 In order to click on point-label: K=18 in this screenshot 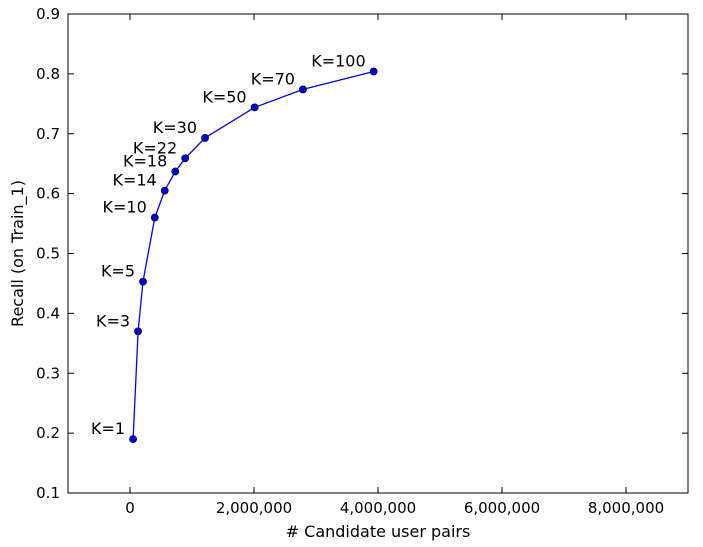, I will do `click(145, 160)`.